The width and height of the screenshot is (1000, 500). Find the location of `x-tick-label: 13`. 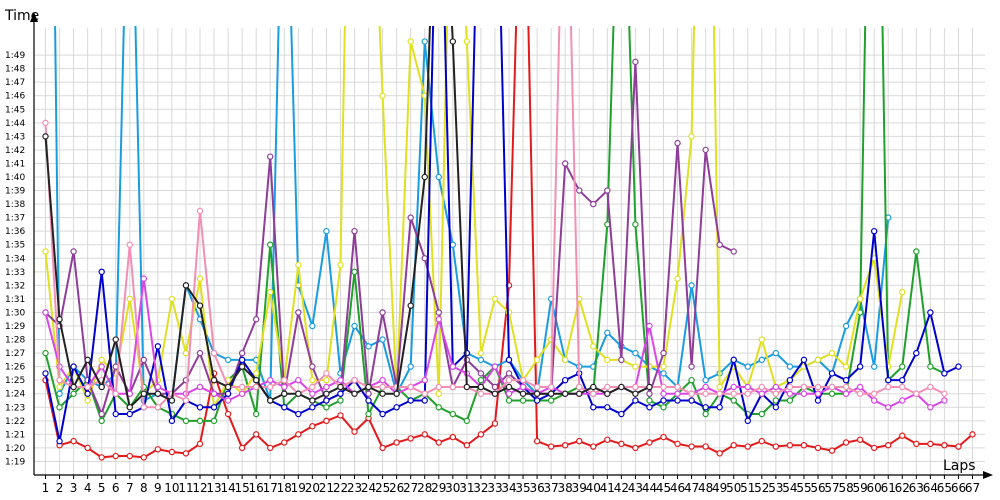

x-tick-label: 13 is located at coordinates (213, 488).